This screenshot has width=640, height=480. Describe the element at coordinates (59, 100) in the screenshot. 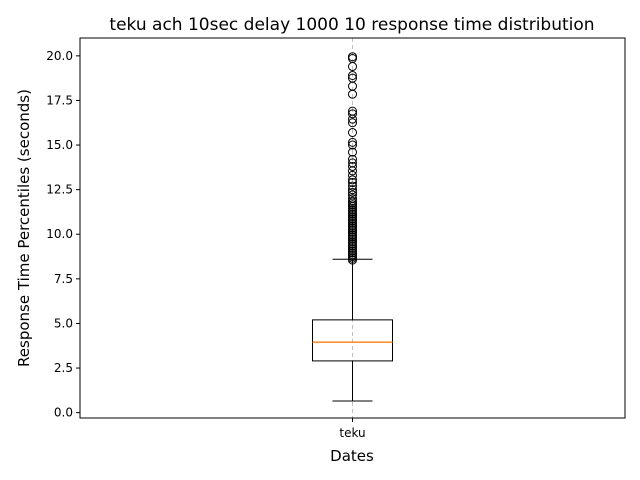

I see `y-tick-label: 17.5` at that location.